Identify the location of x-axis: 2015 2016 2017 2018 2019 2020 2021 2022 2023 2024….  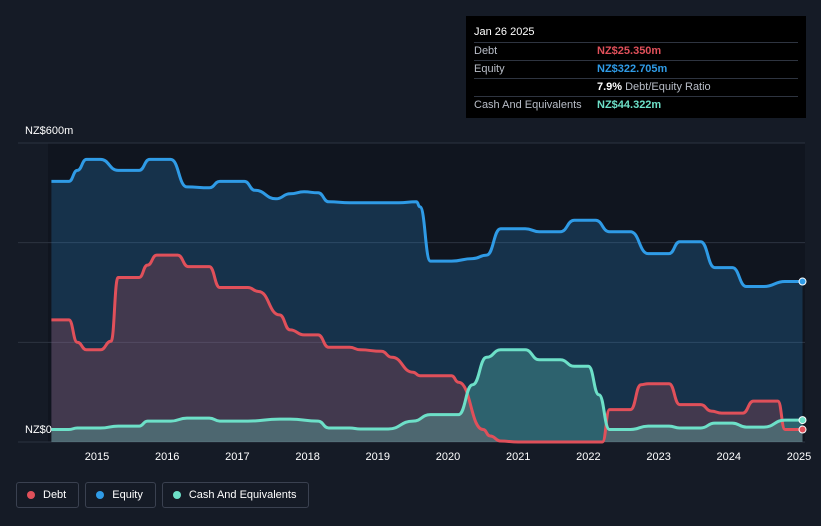
(448, 457).